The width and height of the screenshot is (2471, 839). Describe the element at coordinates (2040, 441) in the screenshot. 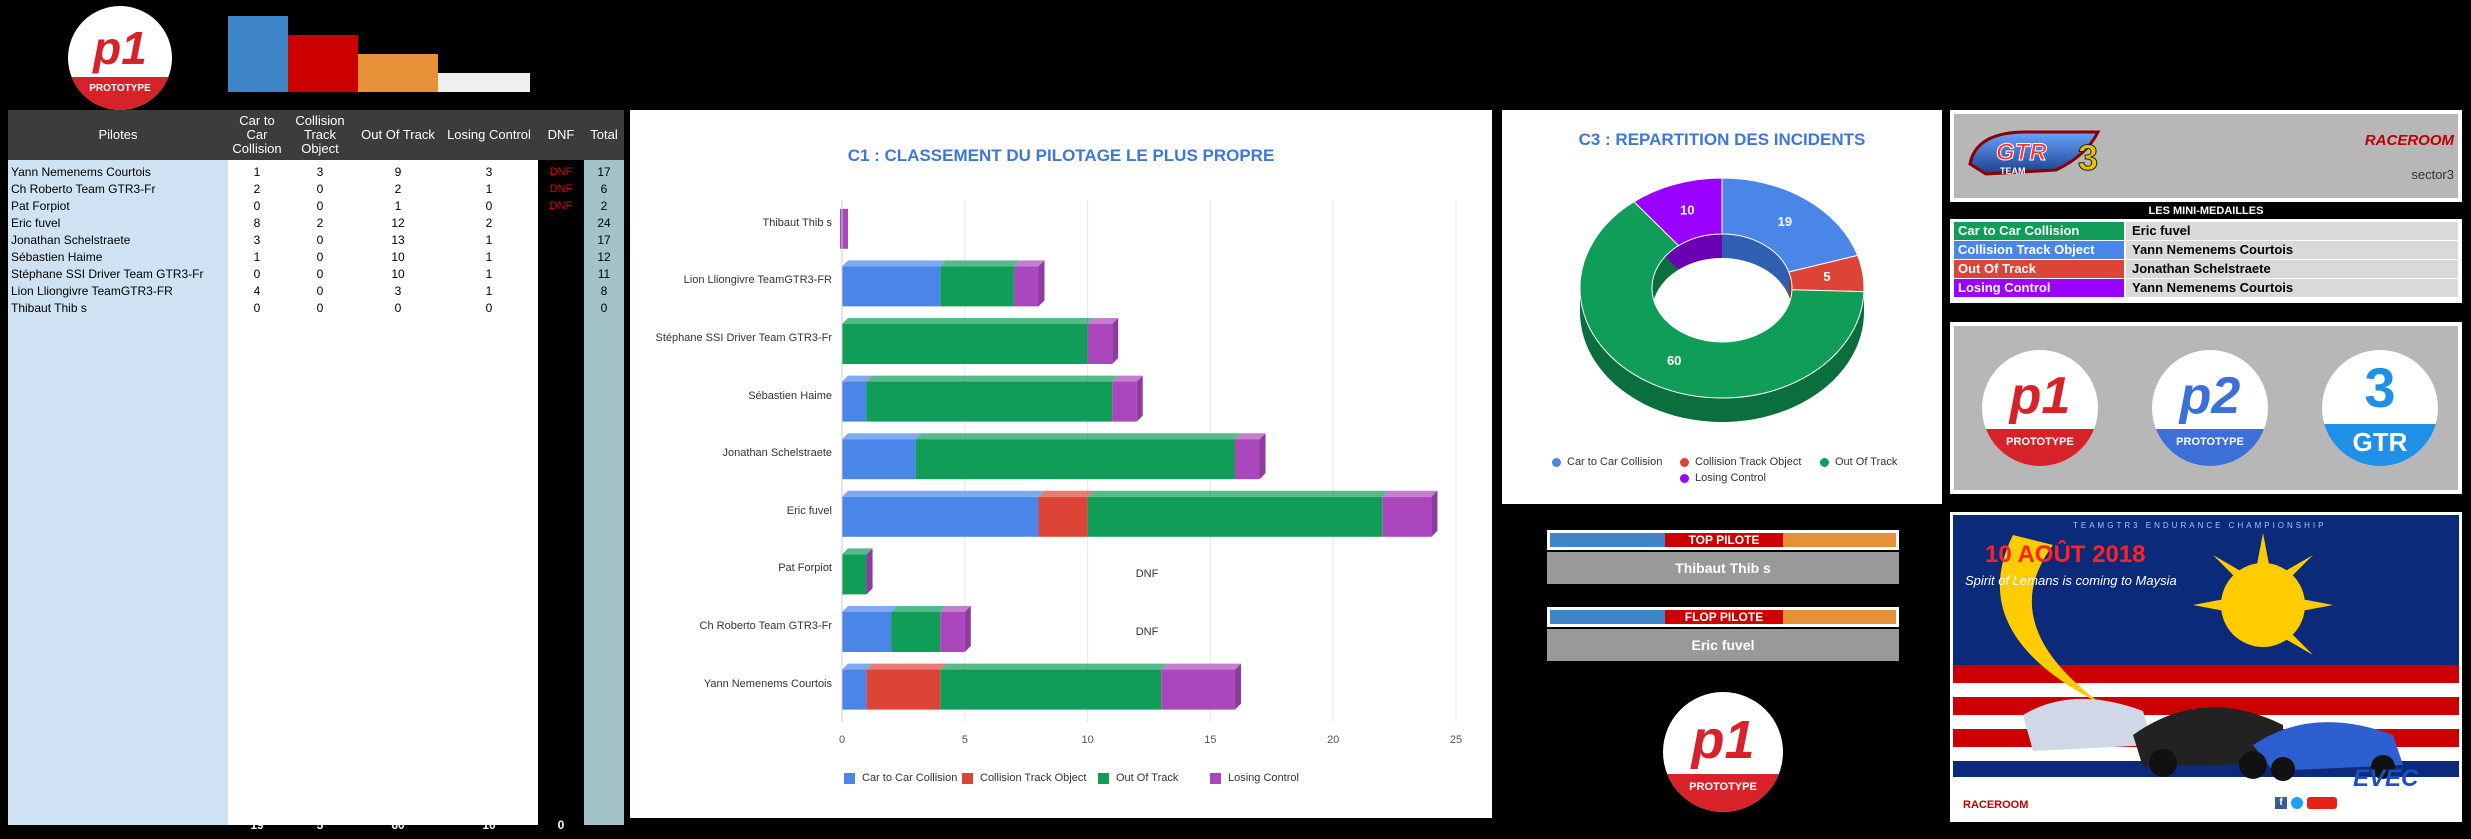

I see `p1-class-label: PROTOTYPE` at that location.